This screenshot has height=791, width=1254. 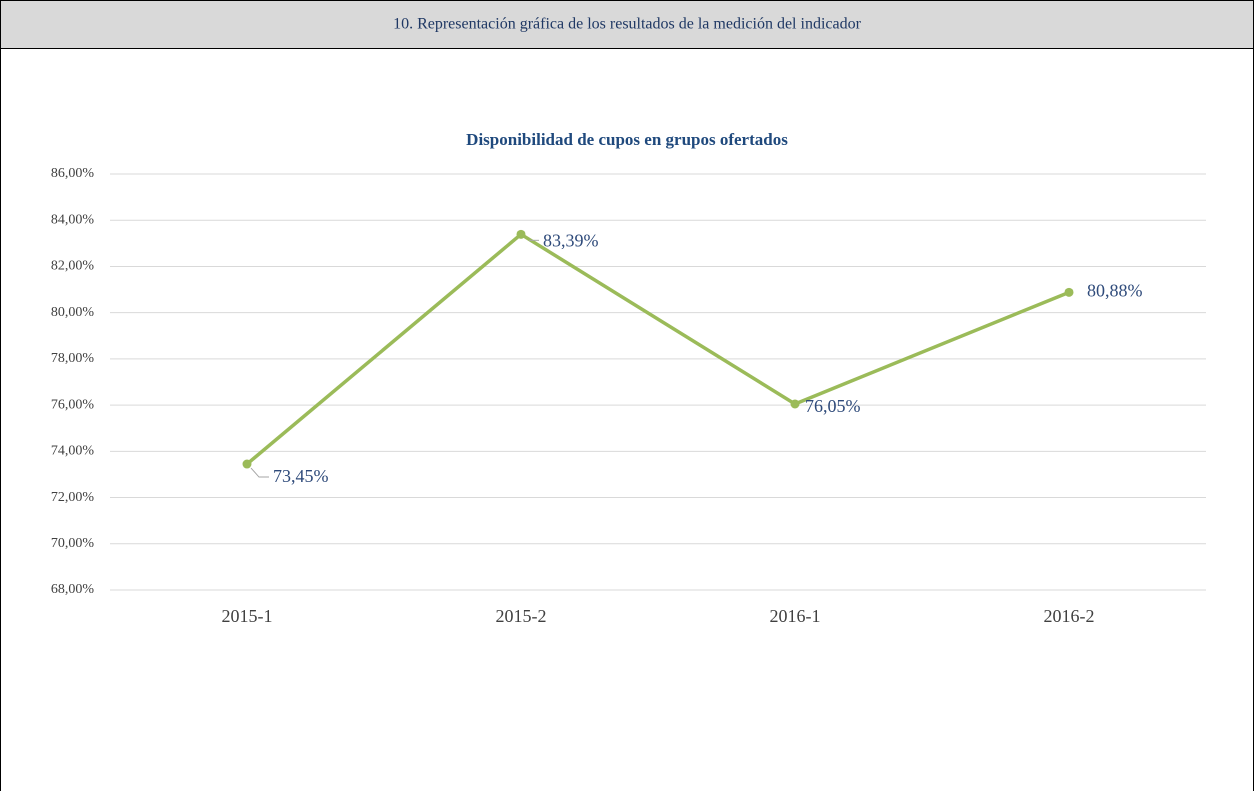 I want to click on data-label: 80,88%, so click(x=1115, y=290).